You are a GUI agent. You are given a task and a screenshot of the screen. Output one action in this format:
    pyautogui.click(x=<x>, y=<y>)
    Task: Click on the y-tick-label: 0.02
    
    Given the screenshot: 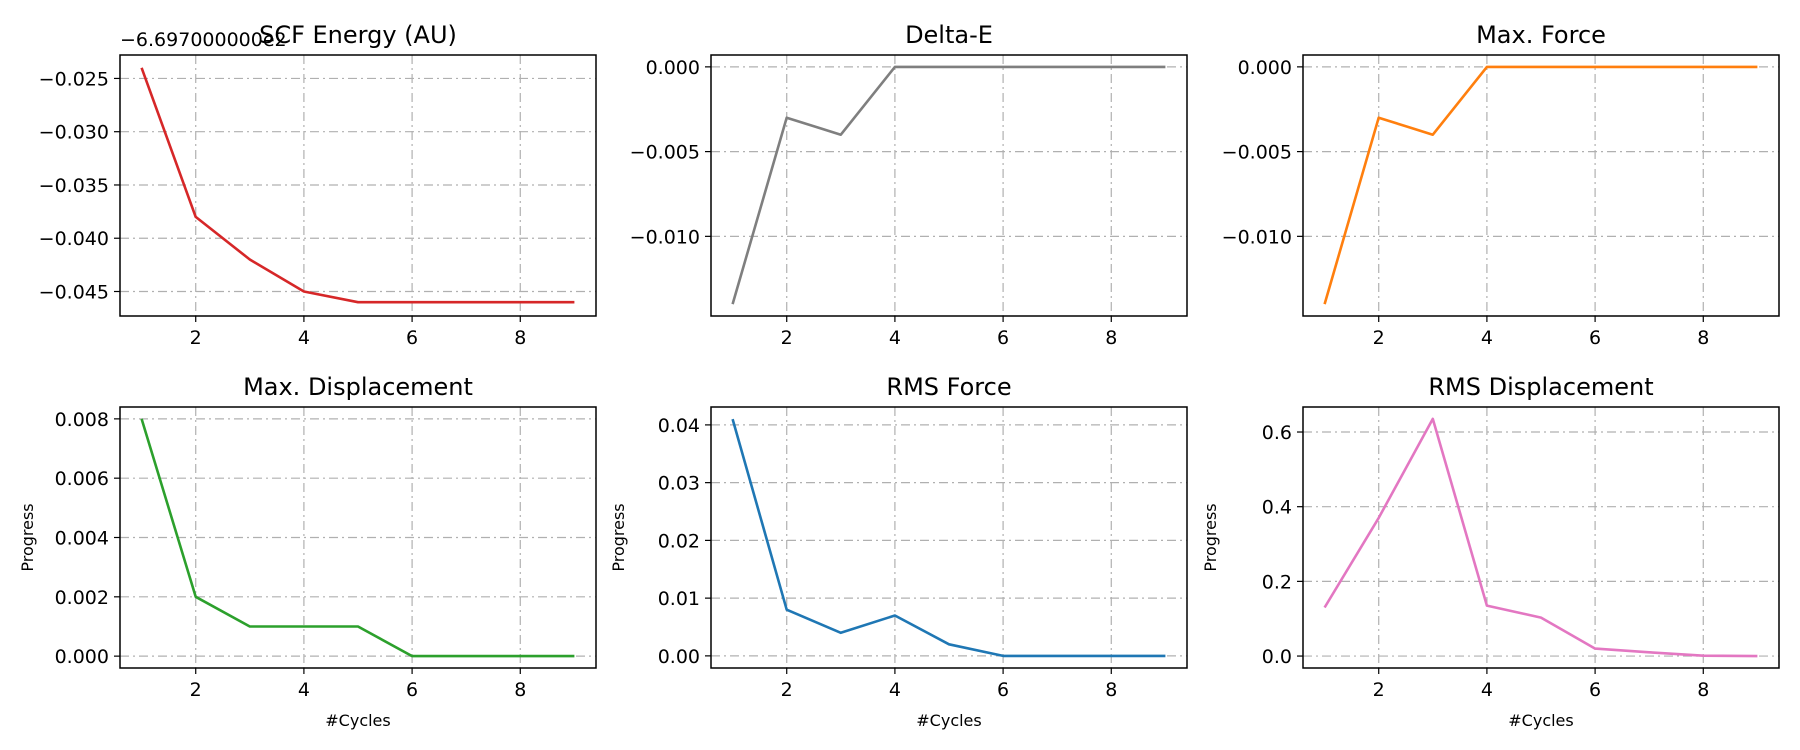 What is the action you would take?
    pyautogui.click(x=679, y=541)
    